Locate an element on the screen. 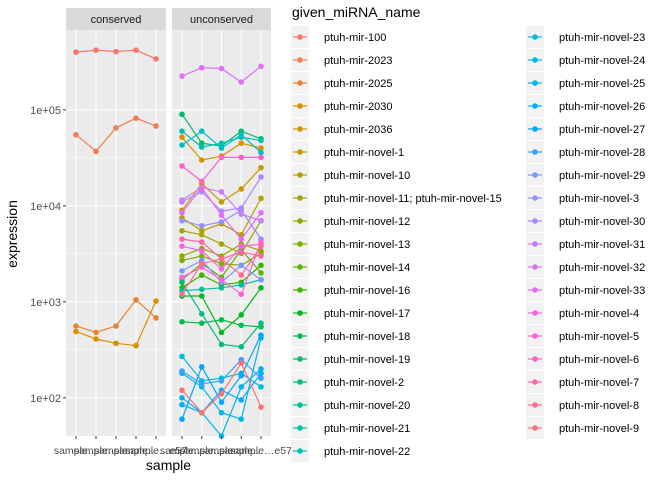  legend-entry: ptuh-mir-novel-6 is located at coordinates (582, 359).